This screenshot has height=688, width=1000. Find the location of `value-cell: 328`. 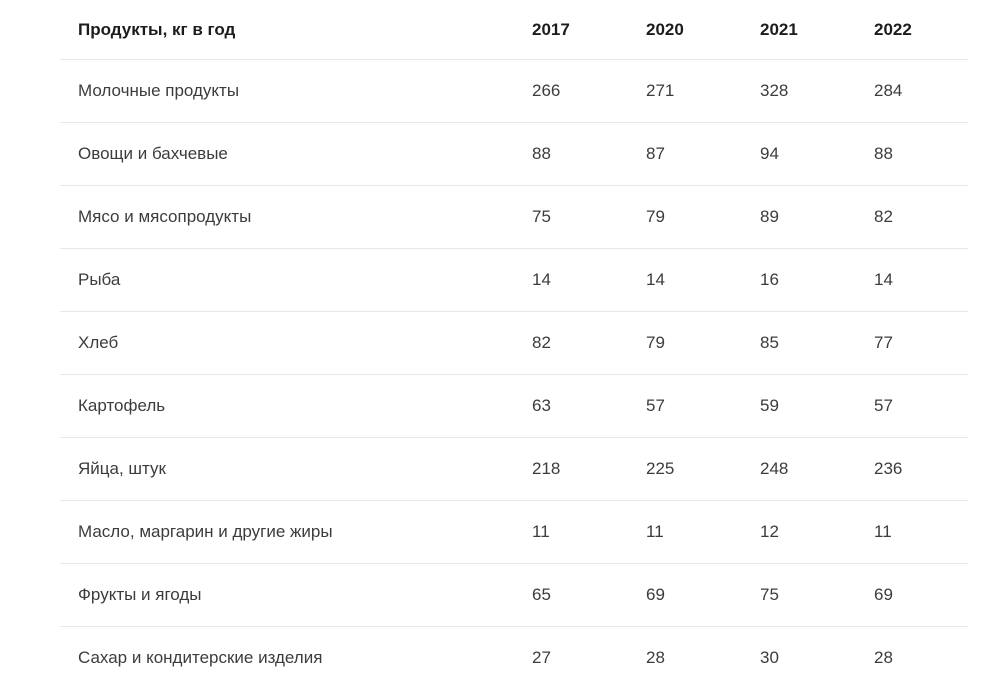

value-cell: 328 is located at coordinates (817, 91).